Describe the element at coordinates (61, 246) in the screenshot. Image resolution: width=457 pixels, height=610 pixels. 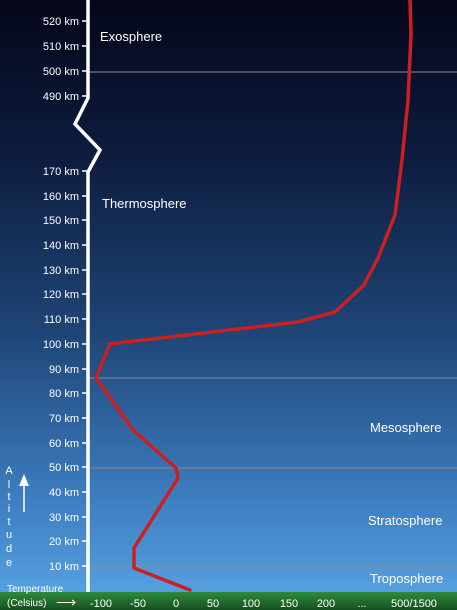
I see `altitude-tick-label: 140 km` at that location.